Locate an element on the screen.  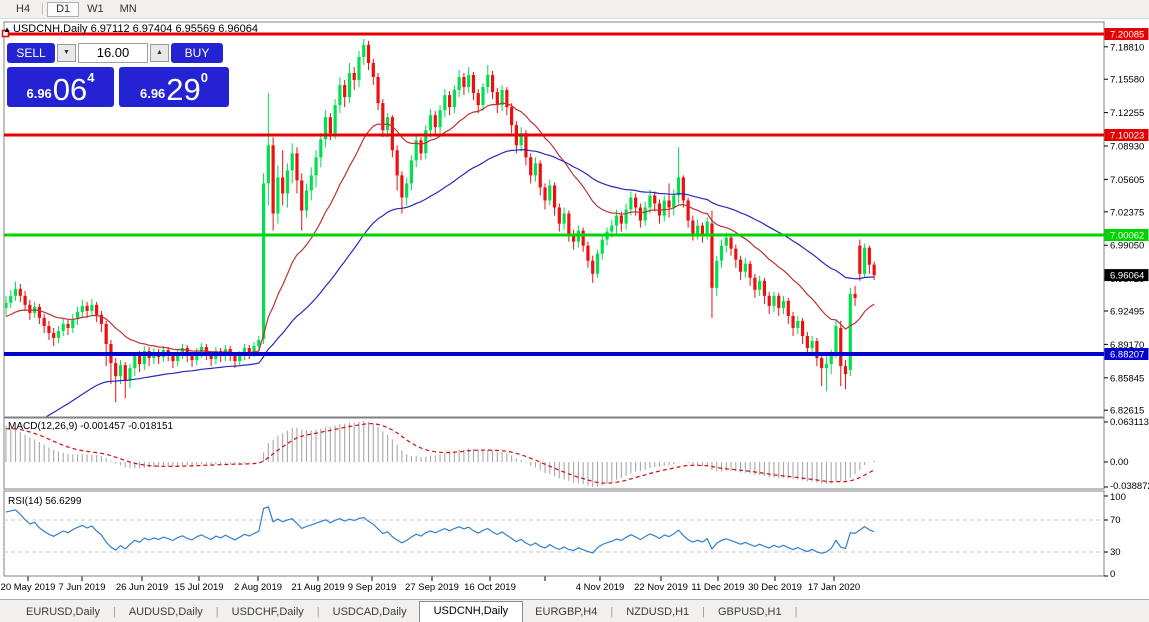
svg-text: 2 Aug 2019 is located at coordinates (258, 587).